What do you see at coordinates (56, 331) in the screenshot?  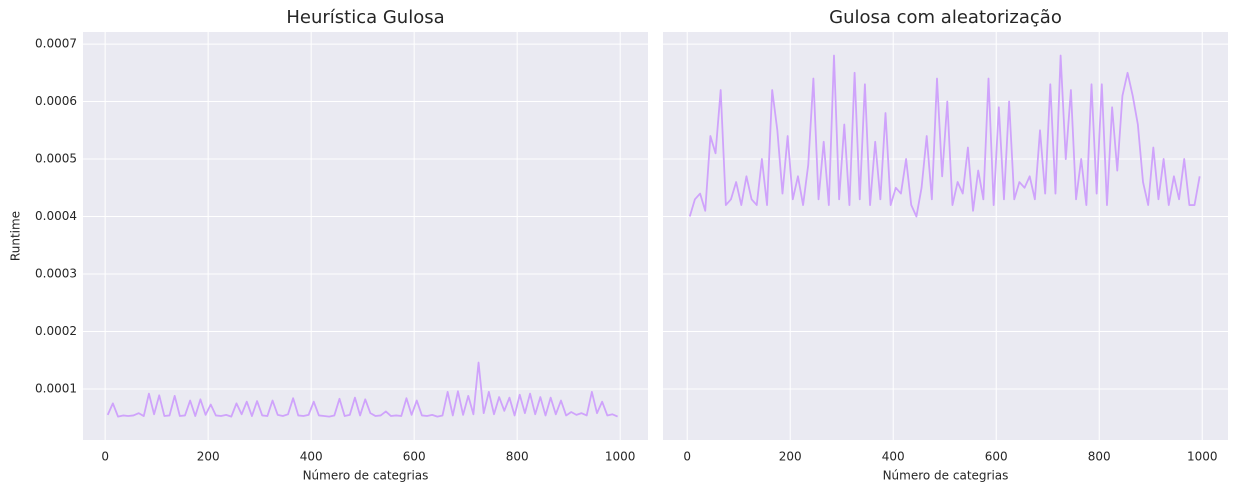 I see `y-tick-label: 0.0002` at bounding box center [56, 331].